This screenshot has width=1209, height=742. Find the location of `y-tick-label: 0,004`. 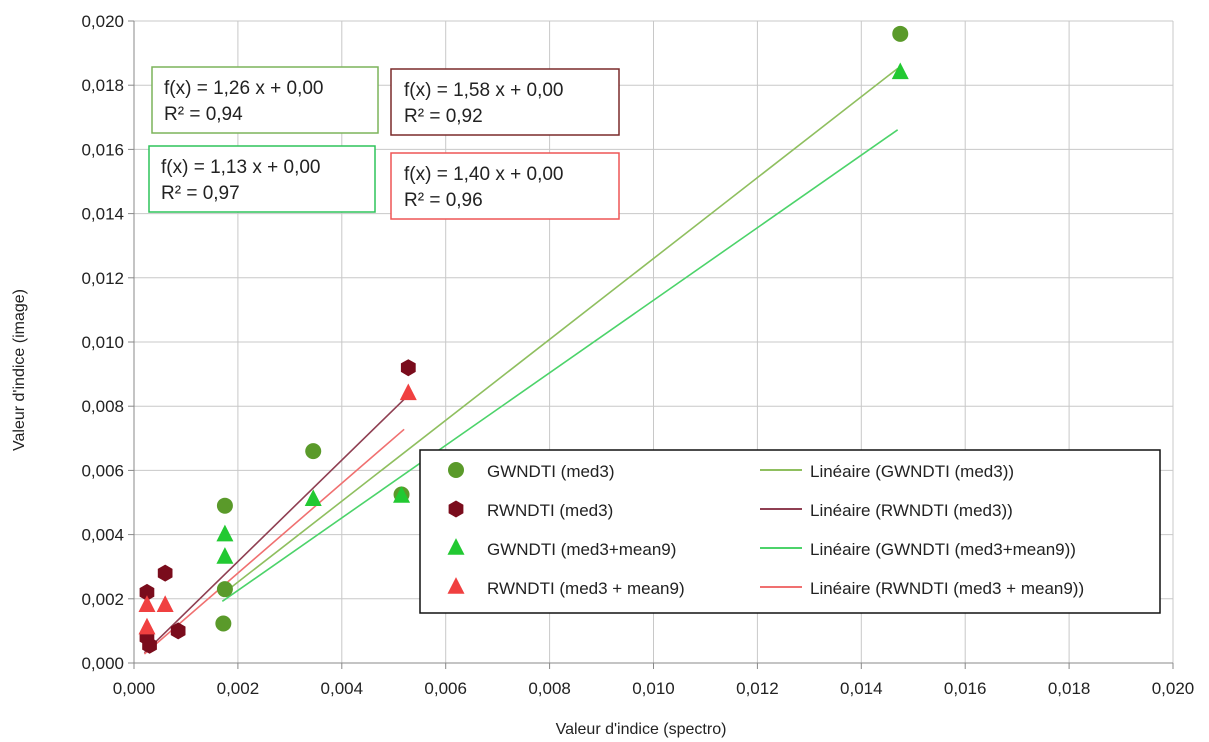

y-tick-label: 0,004 is located at coordinates (102, 535).